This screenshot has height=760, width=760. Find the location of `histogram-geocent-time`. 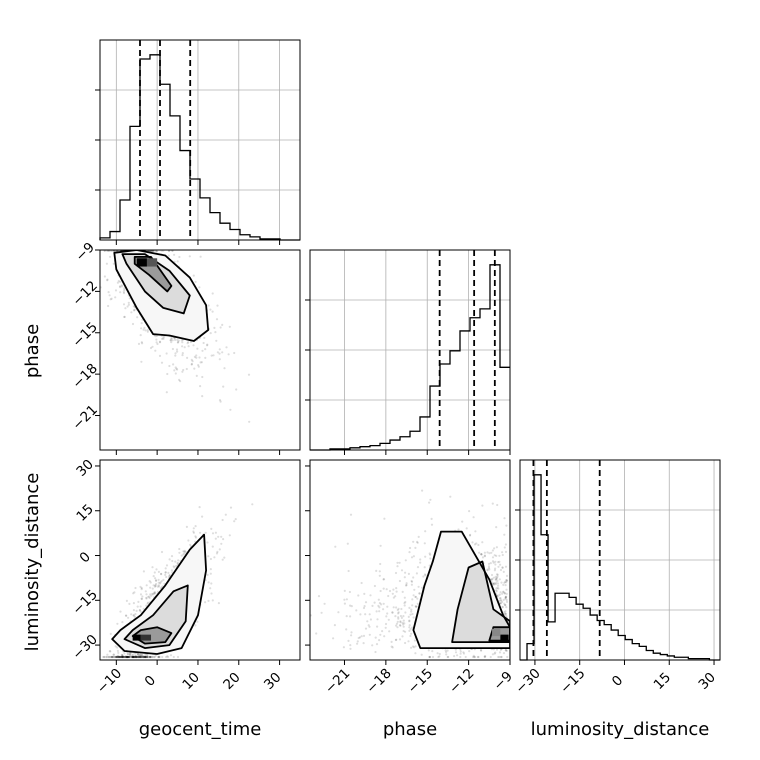

histogram-geocent-time is located at coordinates (198, 142).